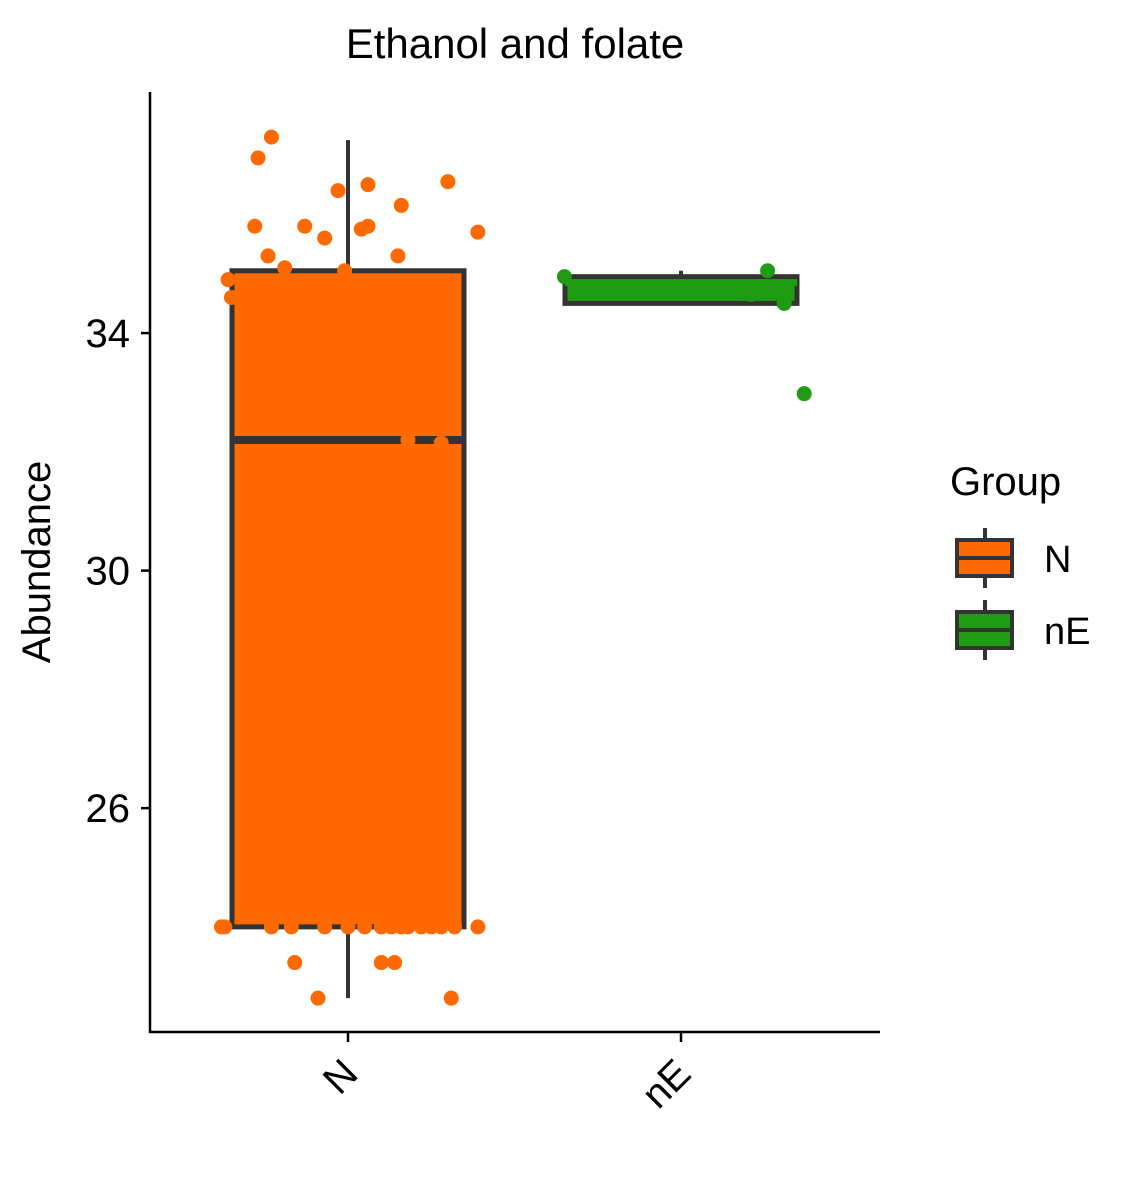 Image resolution: width=1140 pixels, height=1200 pixels. I want to click on box-group-nE, so click(684, 332).